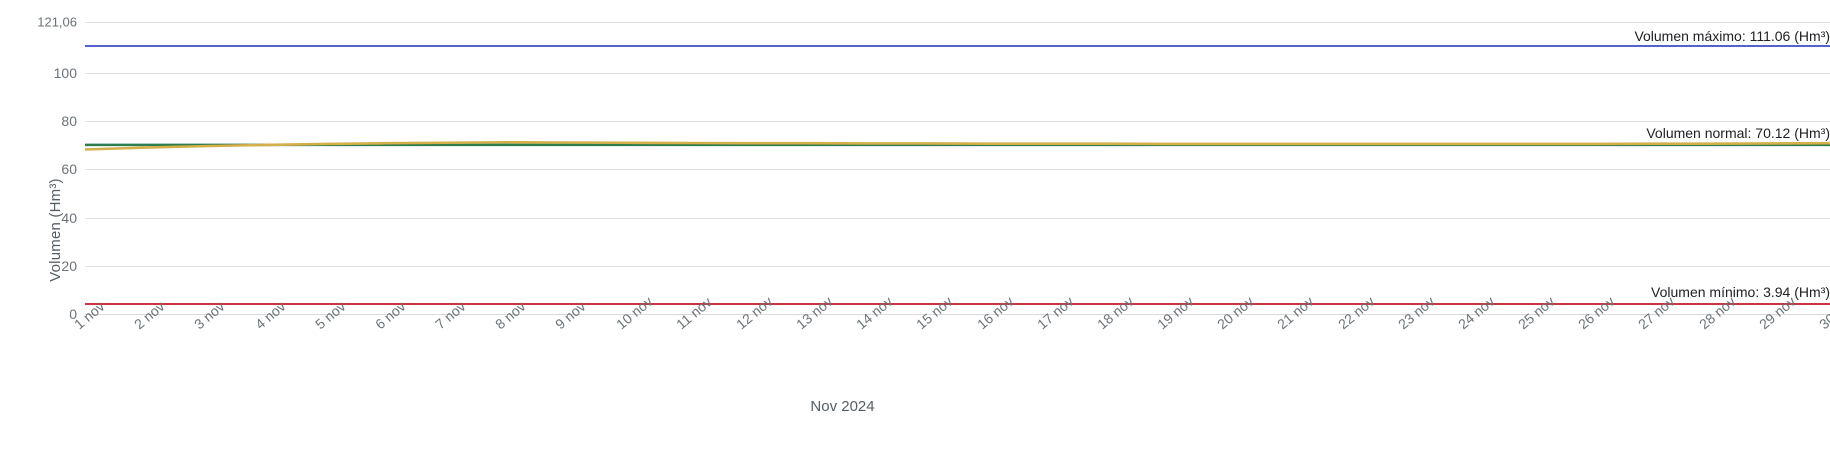 Image resolution: width=1830 pixels, height=460 pixels. Describe the element at coordinates (69, 169) in the screenshot. I see `y-tick-label: 60` at that location.